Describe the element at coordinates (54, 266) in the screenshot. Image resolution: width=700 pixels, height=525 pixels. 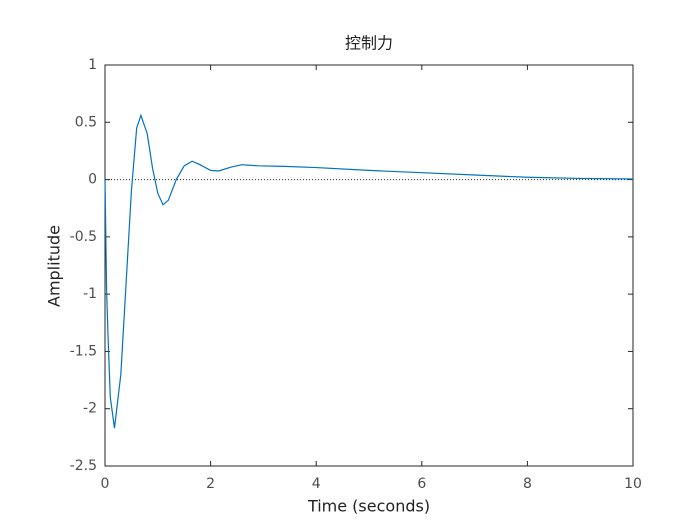
I see `y-axis-label: Amplitude` at that location.